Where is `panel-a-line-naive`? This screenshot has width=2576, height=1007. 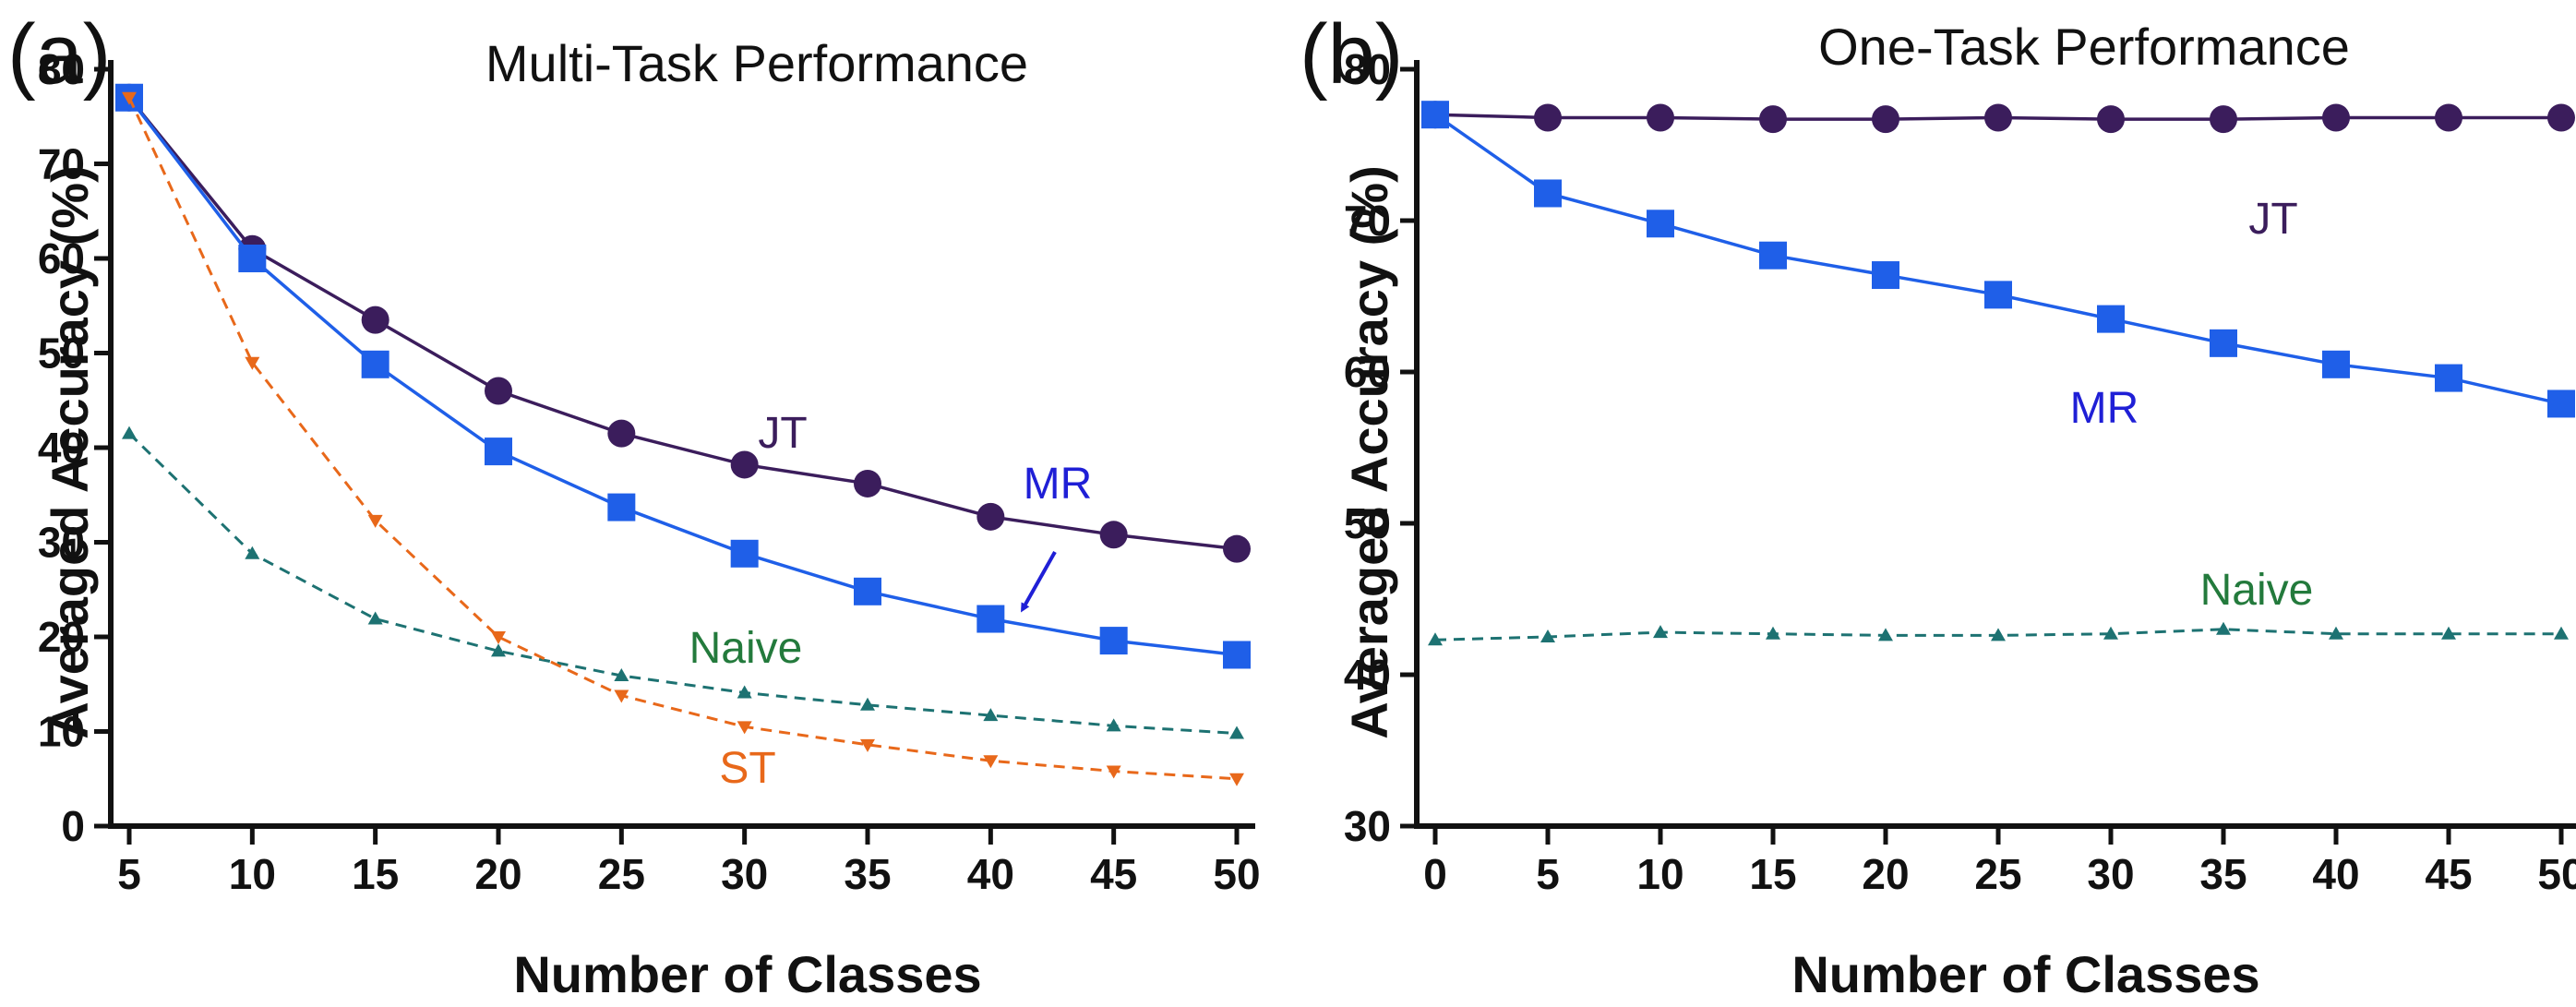 panel-a-line-naive is located at coordinates (683, 584).